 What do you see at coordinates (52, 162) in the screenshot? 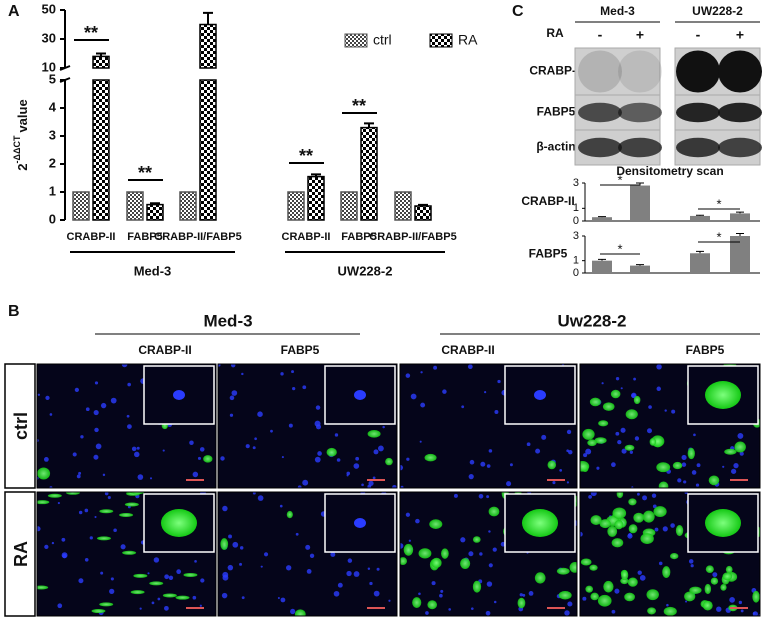
I see `y-tick-label: 2` at bounding box center [52, 162].